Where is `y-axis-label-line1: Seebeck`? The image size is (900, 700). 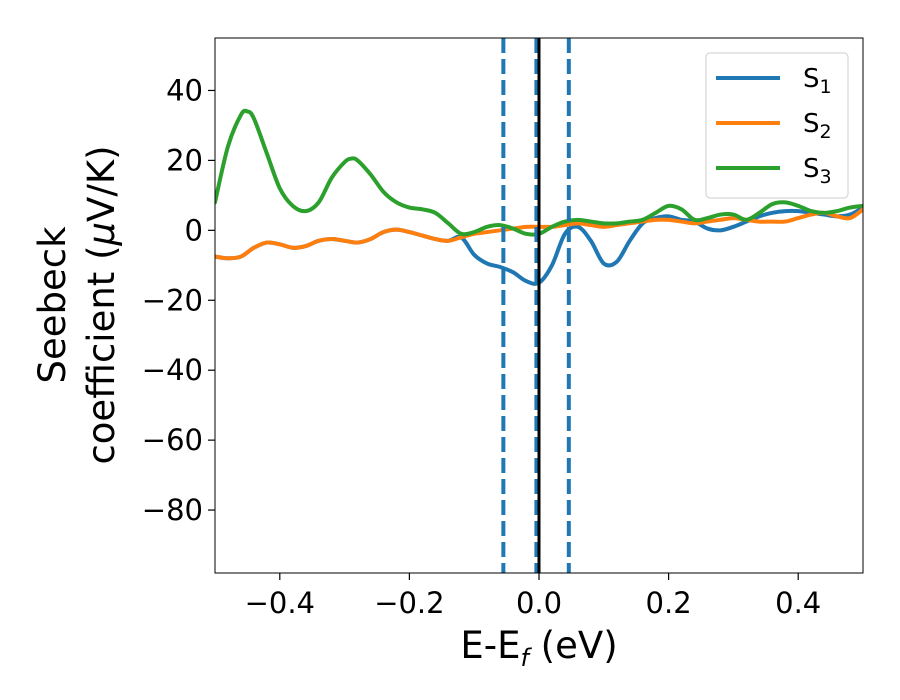
y-axis-label-line1: Seebeck is located at coordinates (52, 305).